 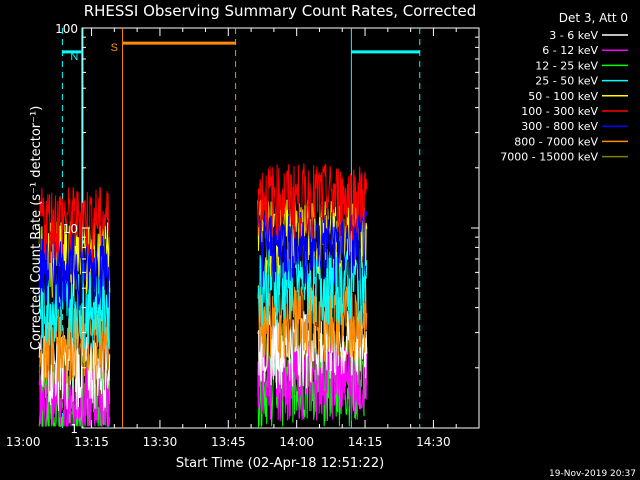 What do you see at coordinates (66, 29) in the screenshot?
I see `y-tick-label: 100` at bounding box center [66, 29].